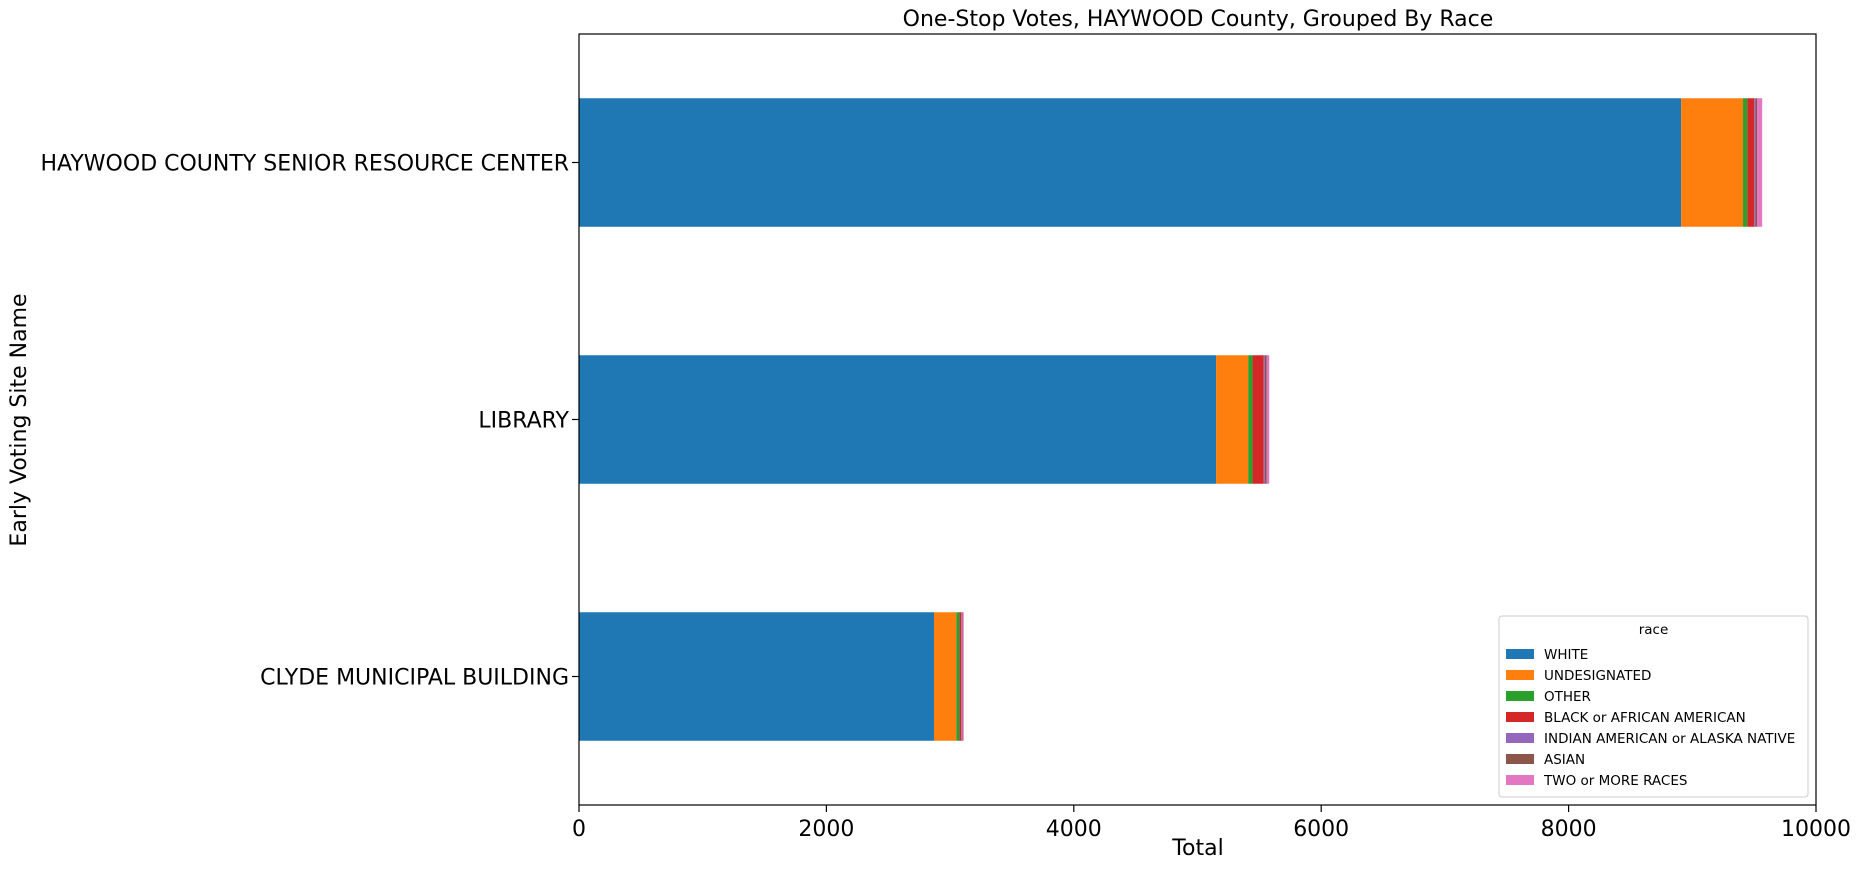  I want to click on x-tick-label: 4000, so click(1074, 829).